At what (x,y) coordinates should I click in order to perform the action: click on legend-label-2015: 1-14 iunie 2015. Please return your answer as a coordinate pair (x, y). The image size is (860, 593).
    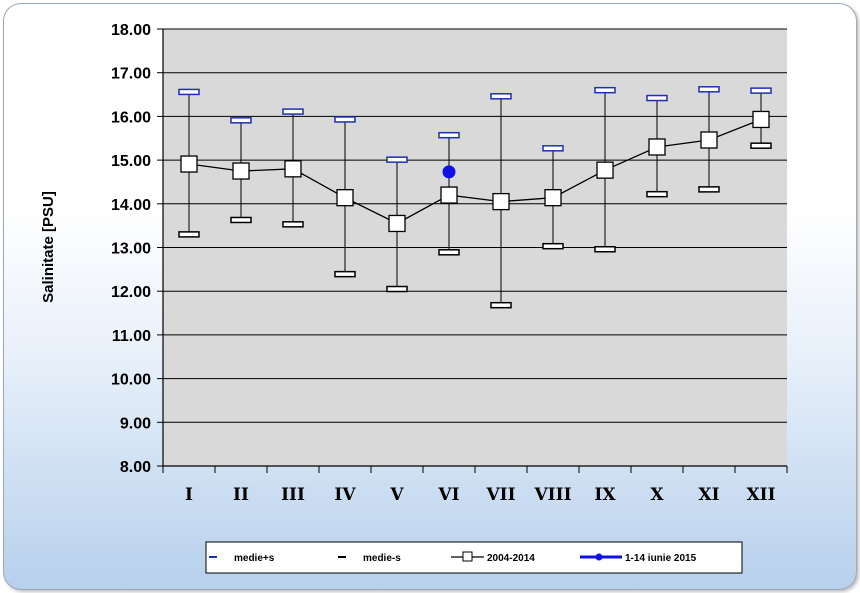
    Looking at the image, I should click on (661, 558).